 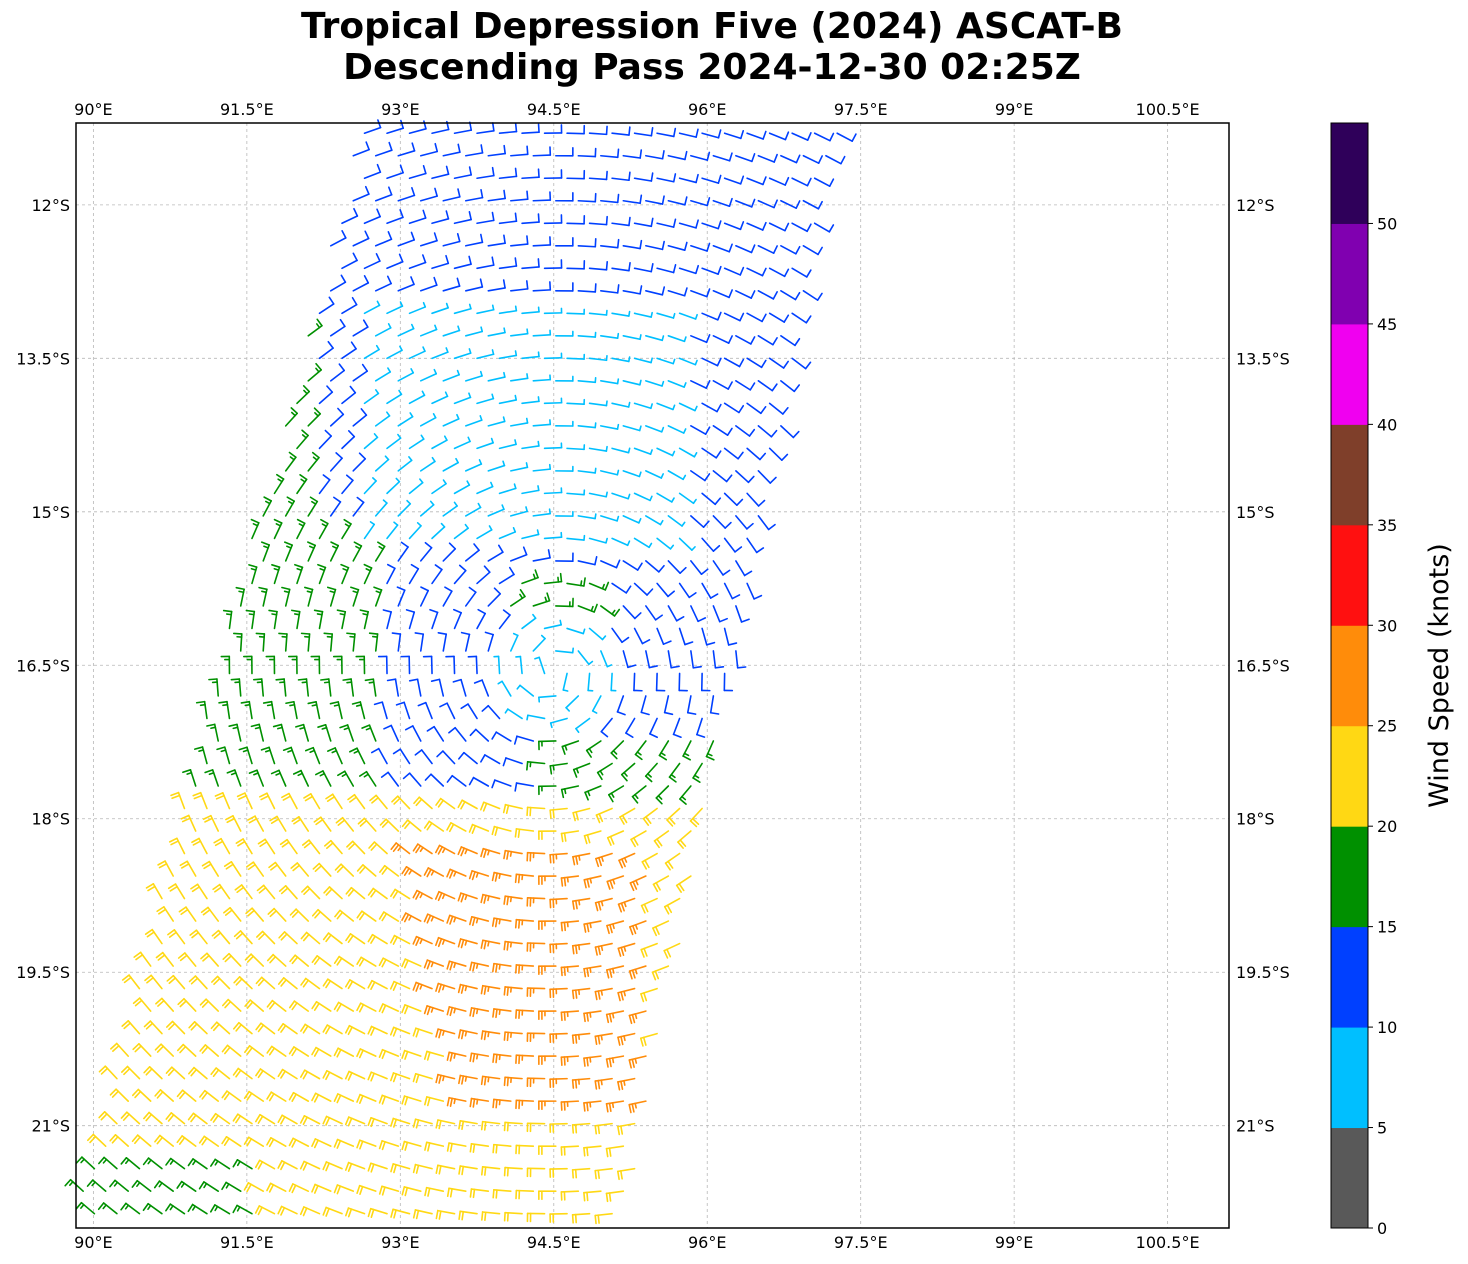 What do you see at coordinates (50, 819) in the screenshot?
I see `y-tick-label-left-4: 18°S` at bounding box center [50, 819].